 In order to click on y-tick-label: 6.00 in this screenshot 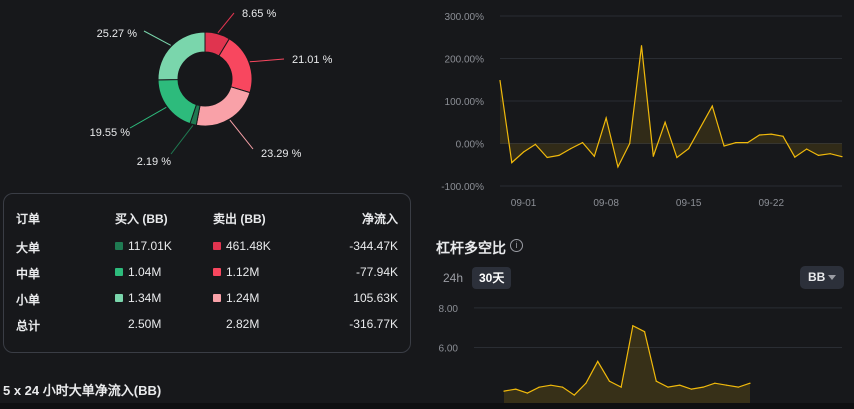, I will do `click(449, 349)`.